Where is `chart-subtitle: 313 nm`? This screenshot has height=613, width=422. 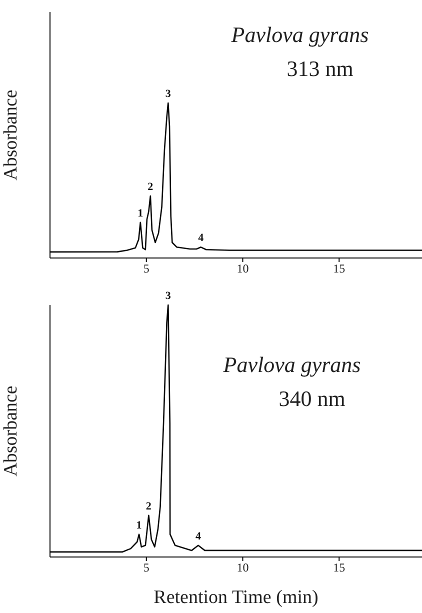 chart-subtitle: 313 nm is located at coordinates (320, 69).